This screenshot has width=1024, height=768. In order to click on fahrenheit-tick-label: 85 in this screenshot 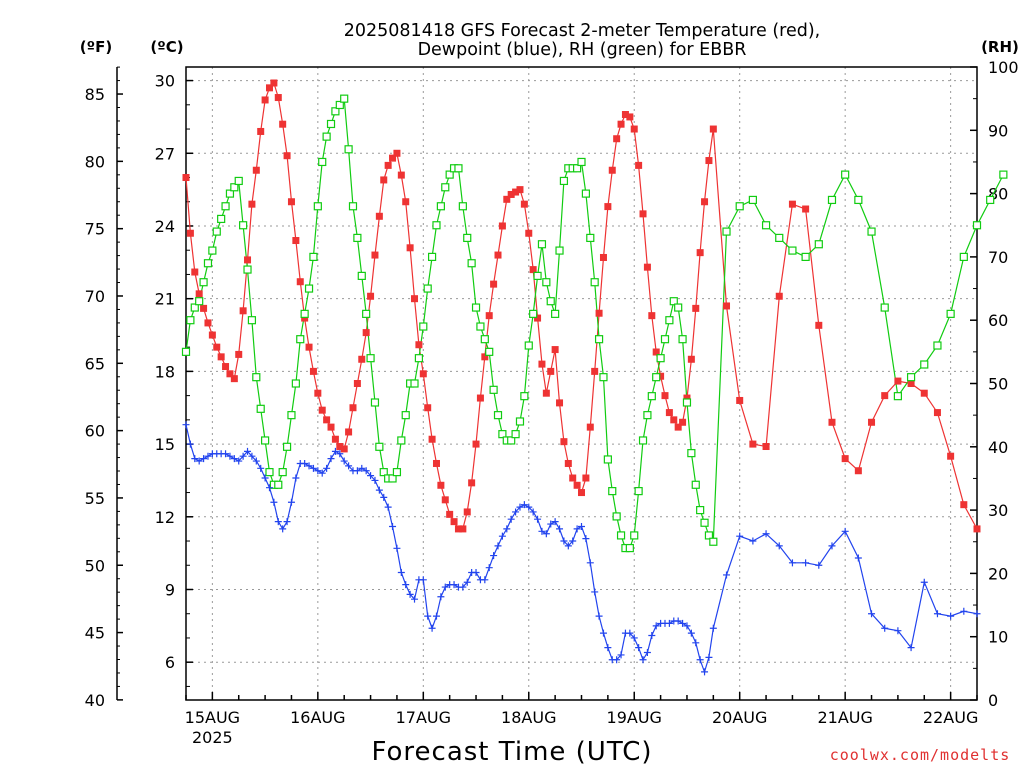, I will do `click(95, 94)`.